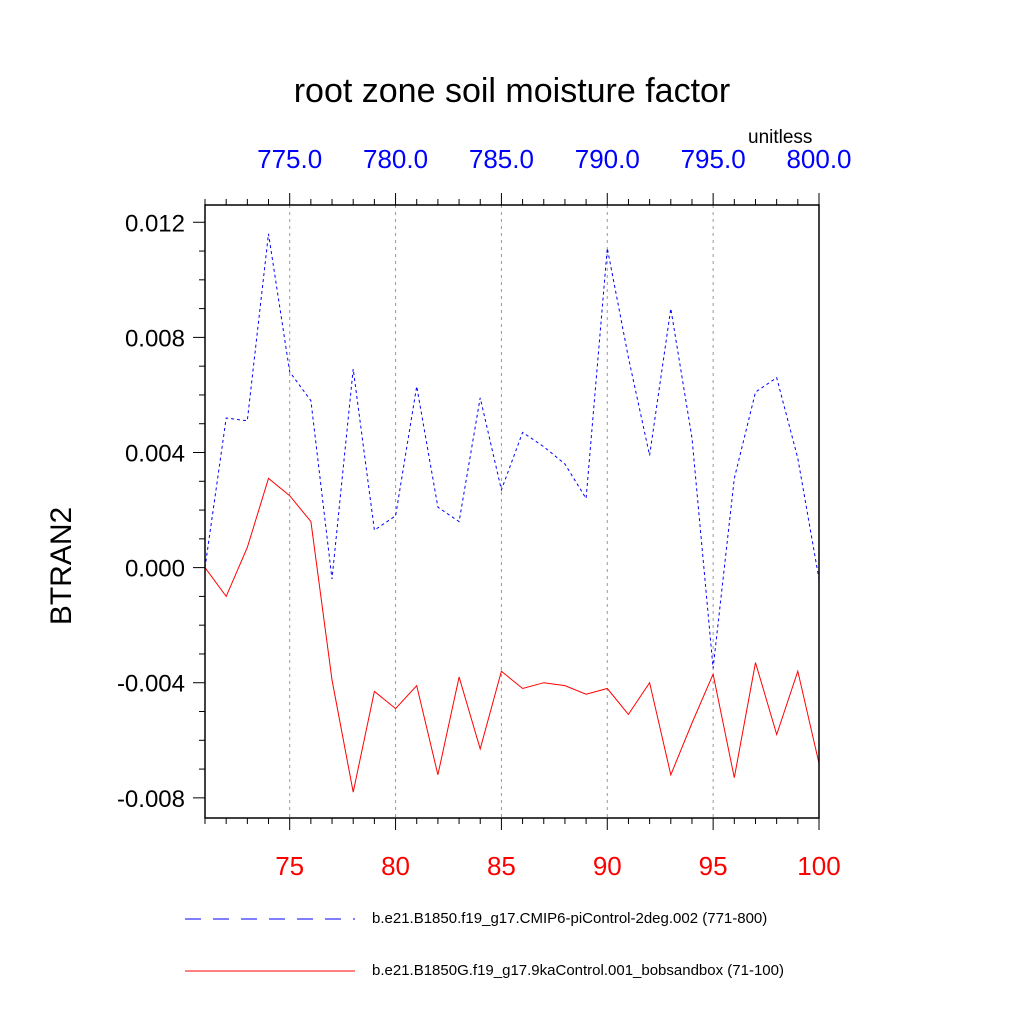 Image resolution: width=1024 pixels, height=1024 pixels. What do you see at coordinates (607, 159) in the screenshot?
I see `top-tick-label: 790.0` at bounding box center [607, 159].